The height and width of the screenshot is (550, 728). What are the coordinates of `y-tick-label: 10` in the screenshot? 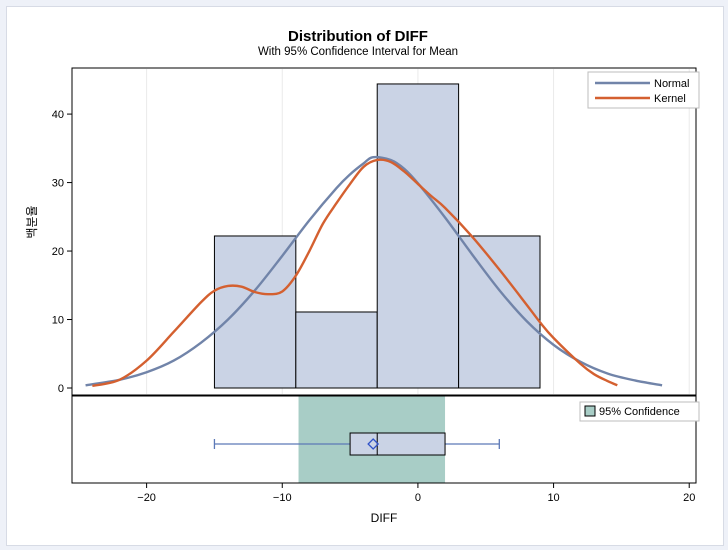 It's located at (58, 321).